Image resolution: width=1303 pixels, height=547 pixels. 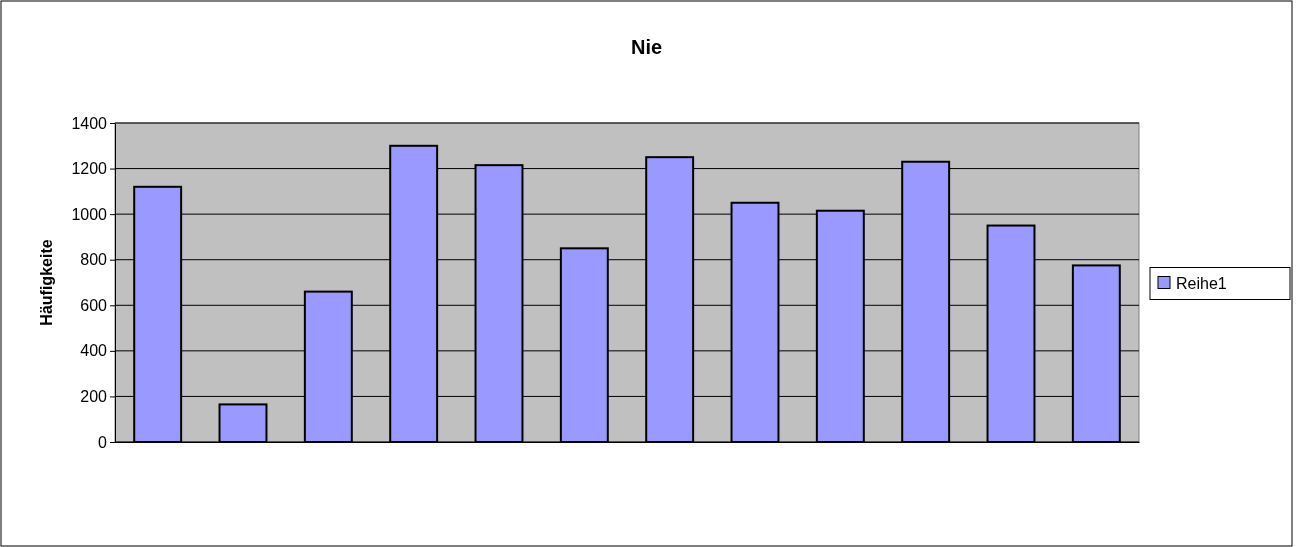 What do you see at coordinates (94, 351) in the screenshot?
I see `y-tick-label: 400` at bounding box center [94, 351].